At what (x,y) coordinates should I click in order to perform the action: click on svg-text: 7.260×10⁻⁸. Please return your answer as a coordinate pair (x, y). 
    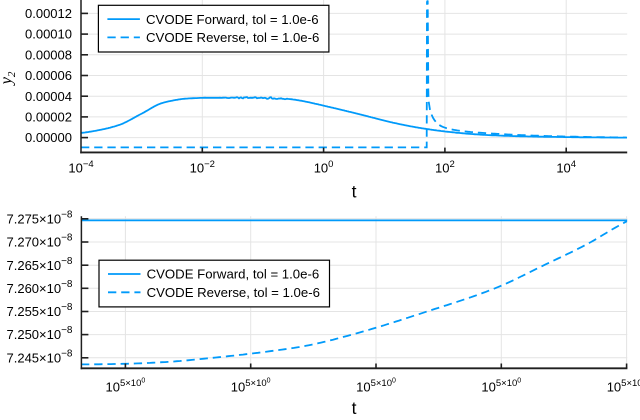
    Looking at the image, I should click on (40, 287).